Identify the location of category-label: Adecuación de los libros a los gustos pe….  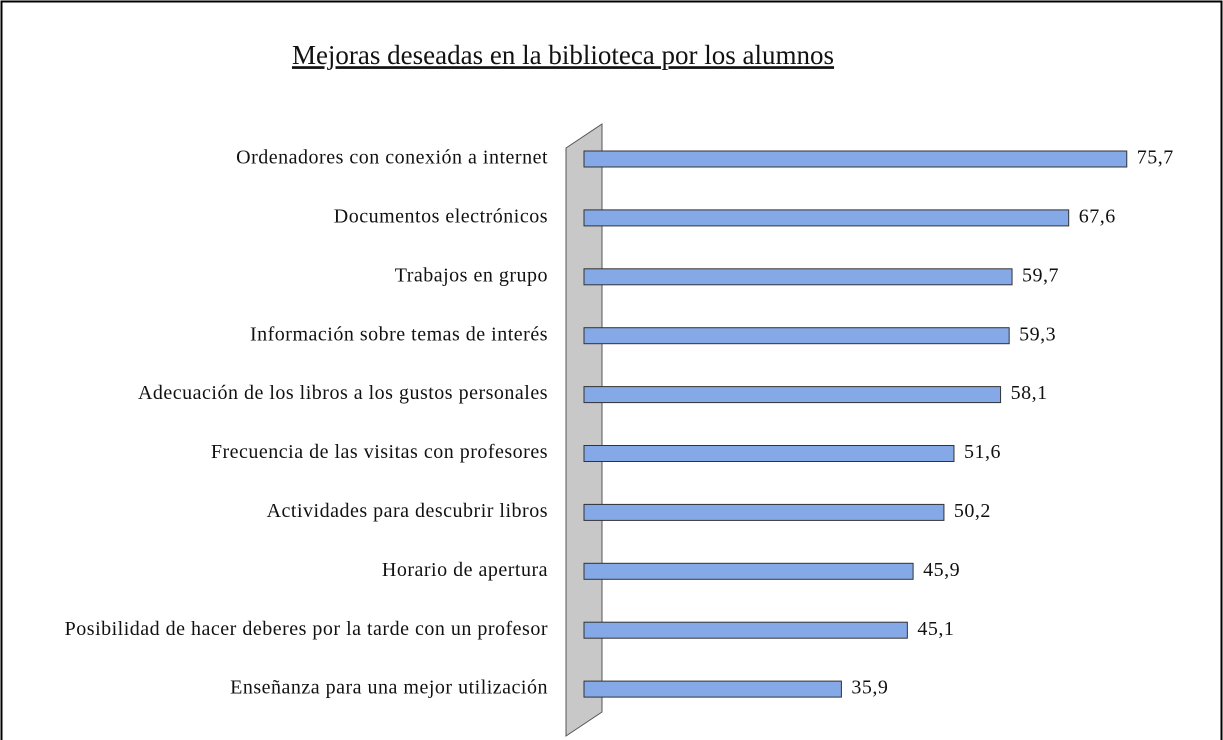
(343, 393).